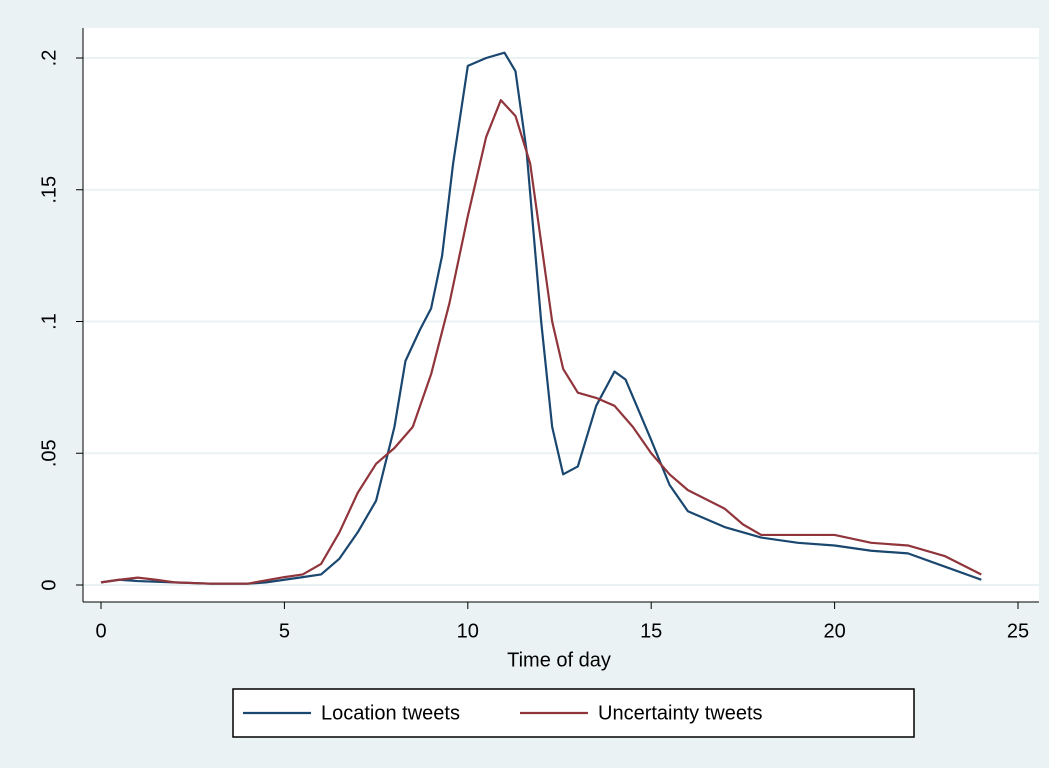 The image size is (1049, 768). I want to click on legend-label: Location tweets, so click(390, 713).